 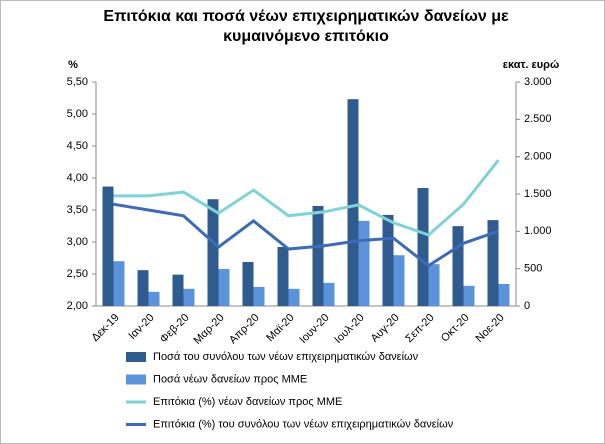 I want to click on y2-tick-label: 2.500, so click(x=538, y=119).